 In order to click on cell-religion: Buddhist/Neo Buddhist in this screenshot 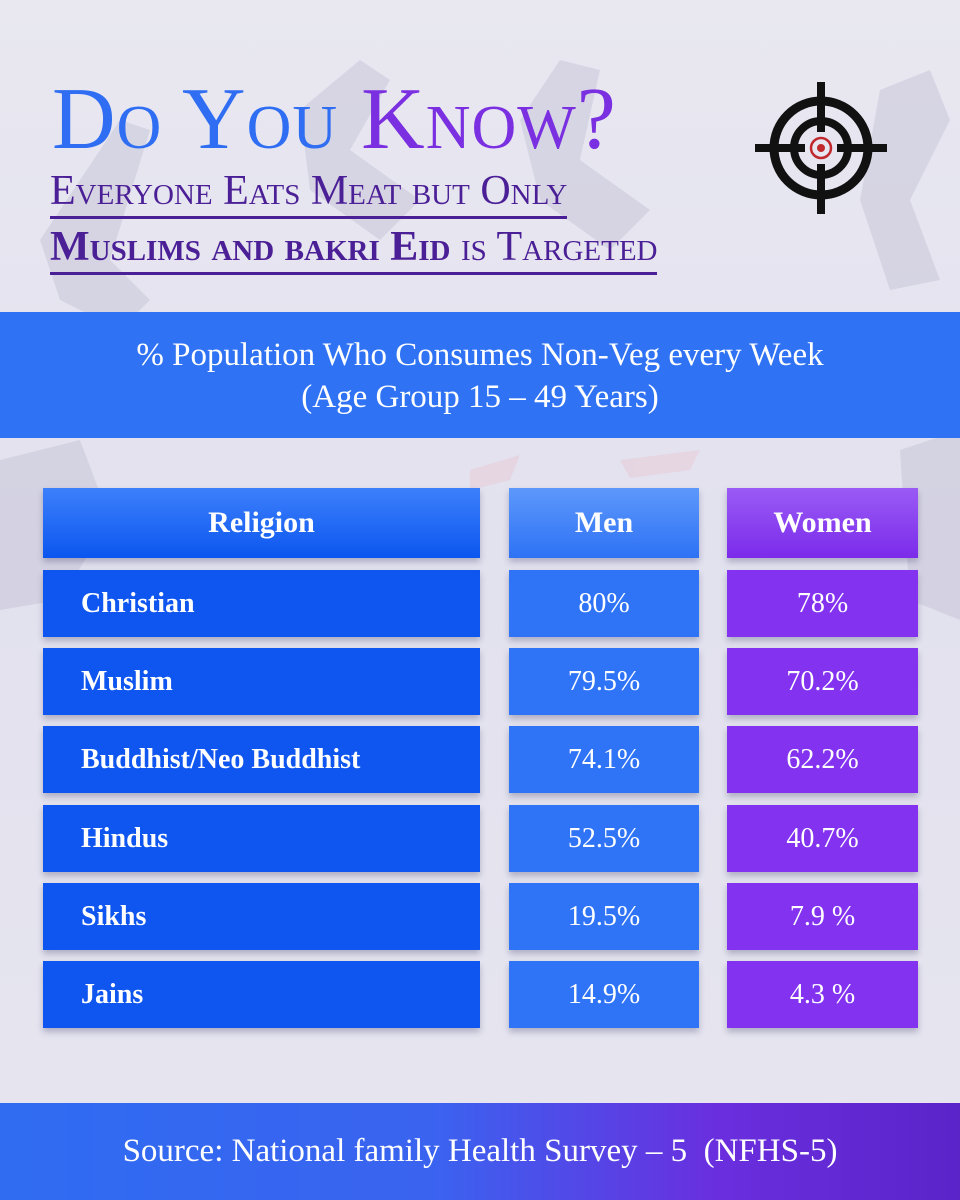, I will do `click(261, 759)`.